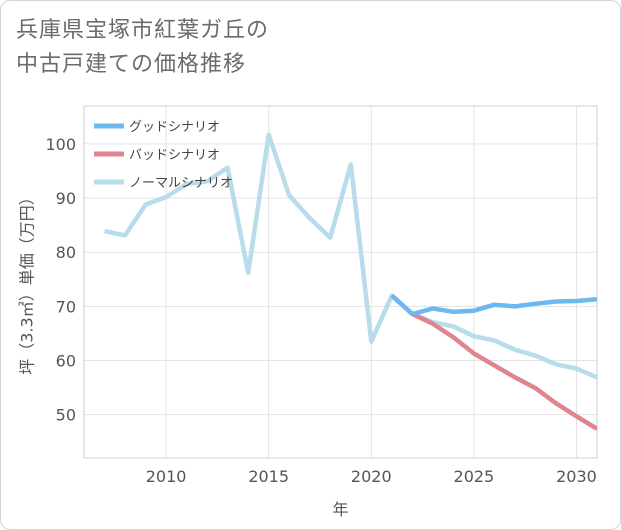 The height and width of the screenshot is (530, 621). I want to click on x-tick-label: 2015, so click(268, 476).